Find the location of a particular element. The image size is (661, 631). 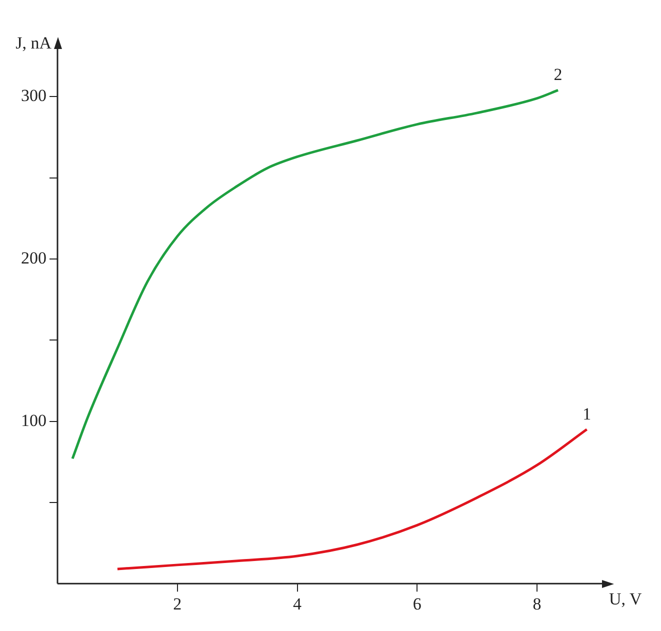

y-axis-title: J, nA is located at coordinates (34, 42).